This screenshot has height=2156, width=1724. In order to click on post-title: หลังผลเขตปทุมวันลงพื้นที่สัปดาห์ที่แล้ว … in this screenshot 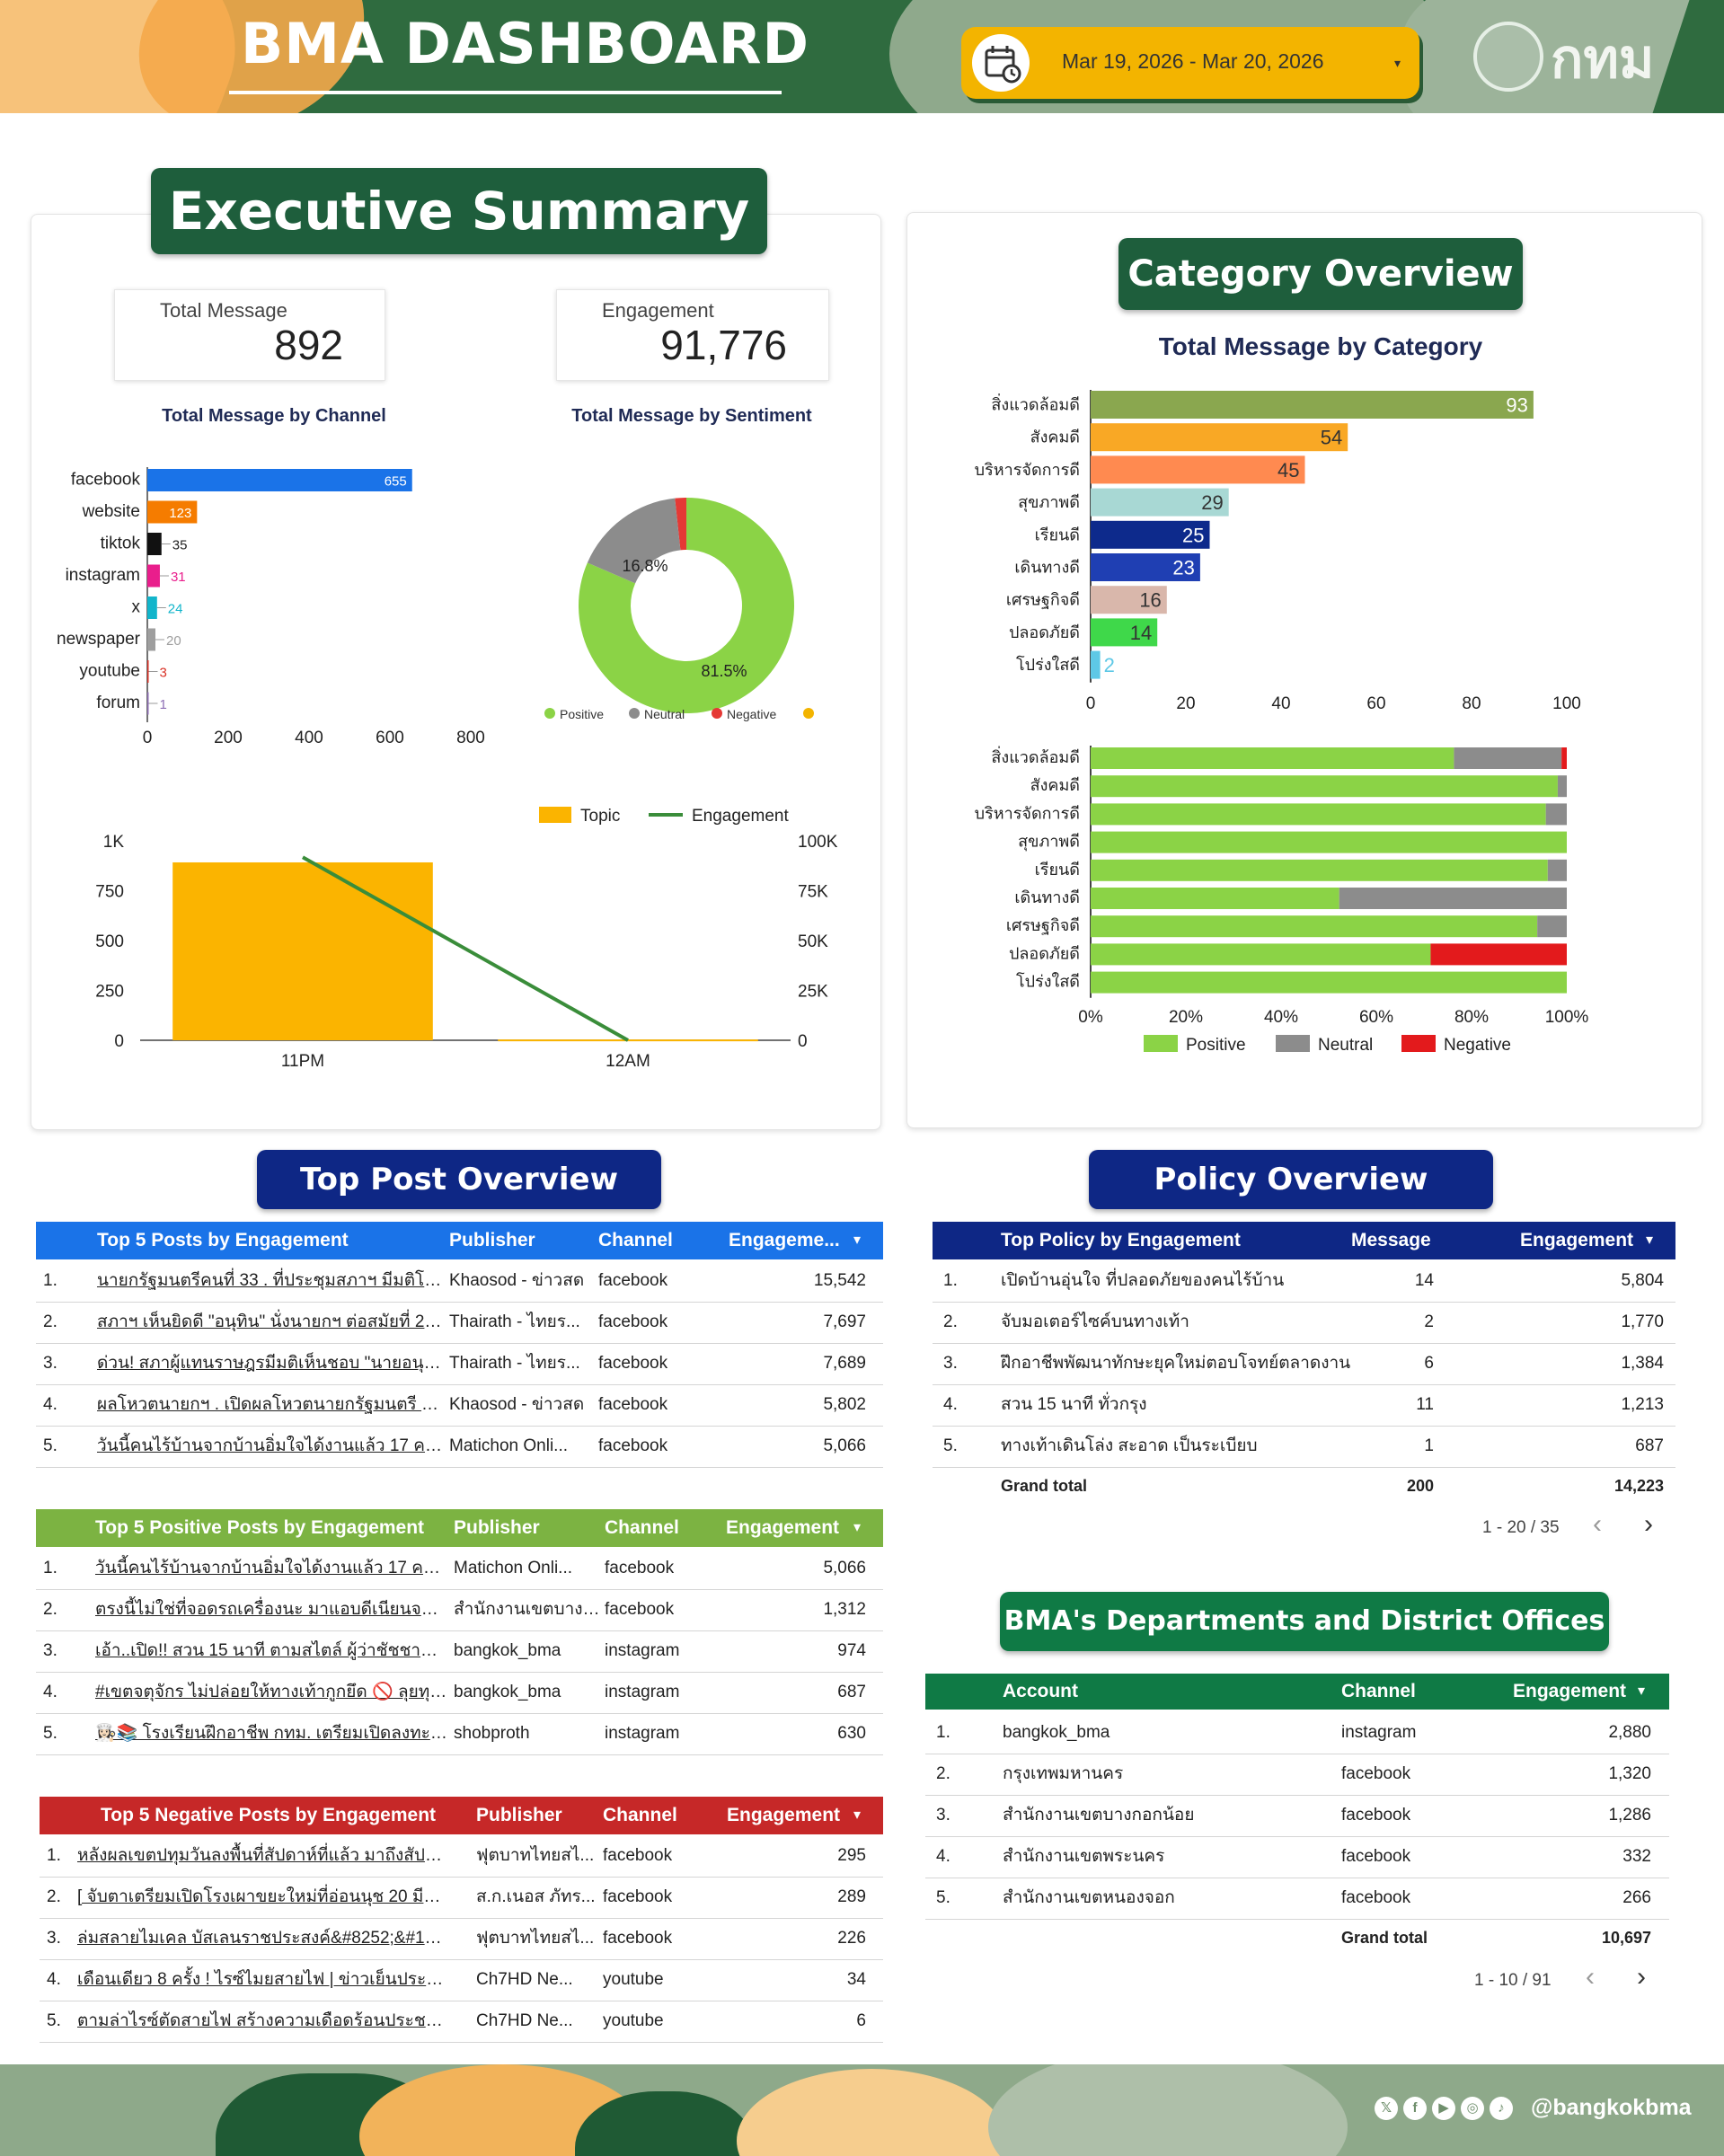, I will do `click(261, 1856)`.